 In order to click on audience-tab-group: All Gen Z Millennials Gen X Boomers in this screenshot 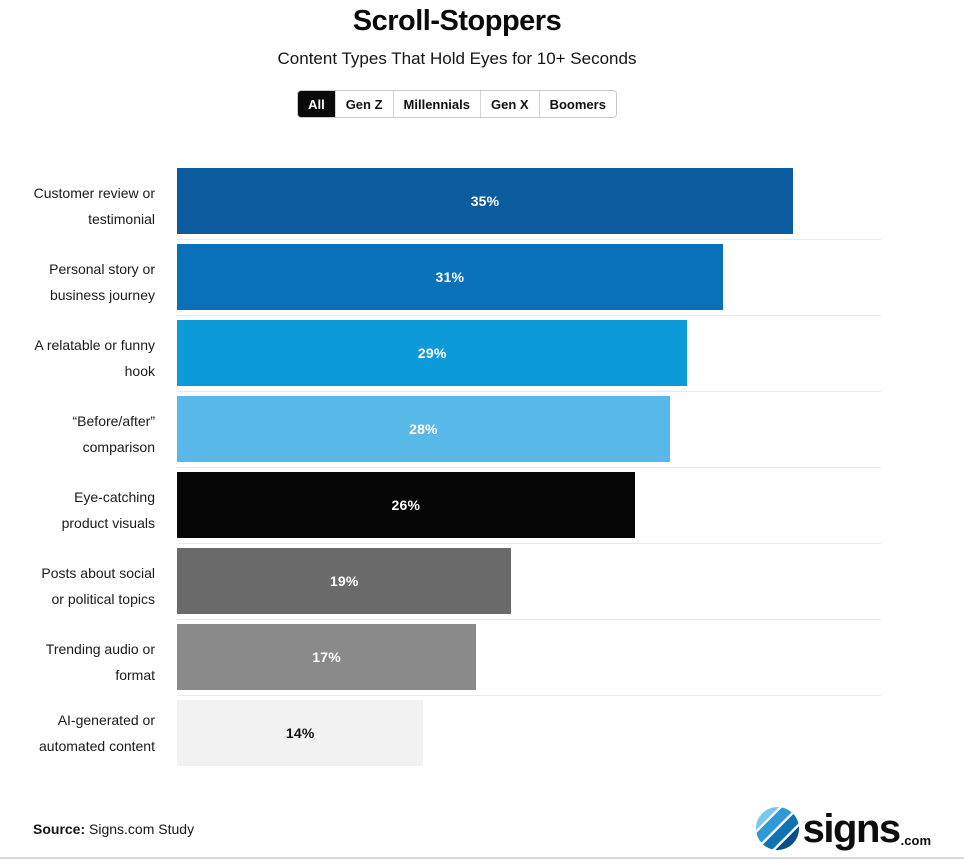, I will do `click(457, 104)`.